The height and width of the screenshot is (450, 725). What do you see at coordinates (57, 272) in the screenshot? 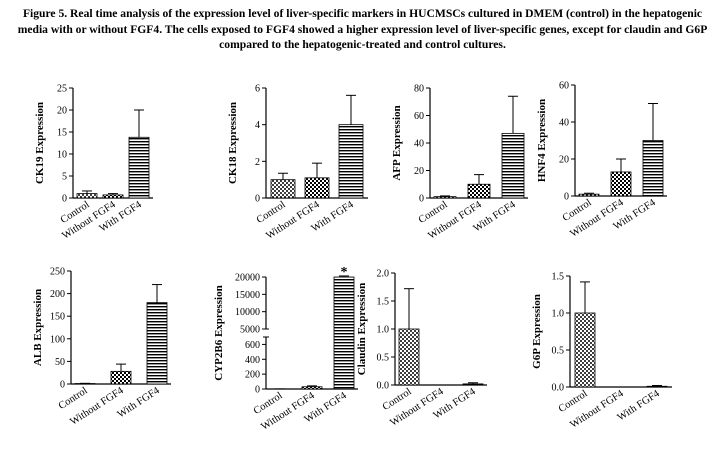
I see `y-tick-label: 250` at bounding box center [57, 272].